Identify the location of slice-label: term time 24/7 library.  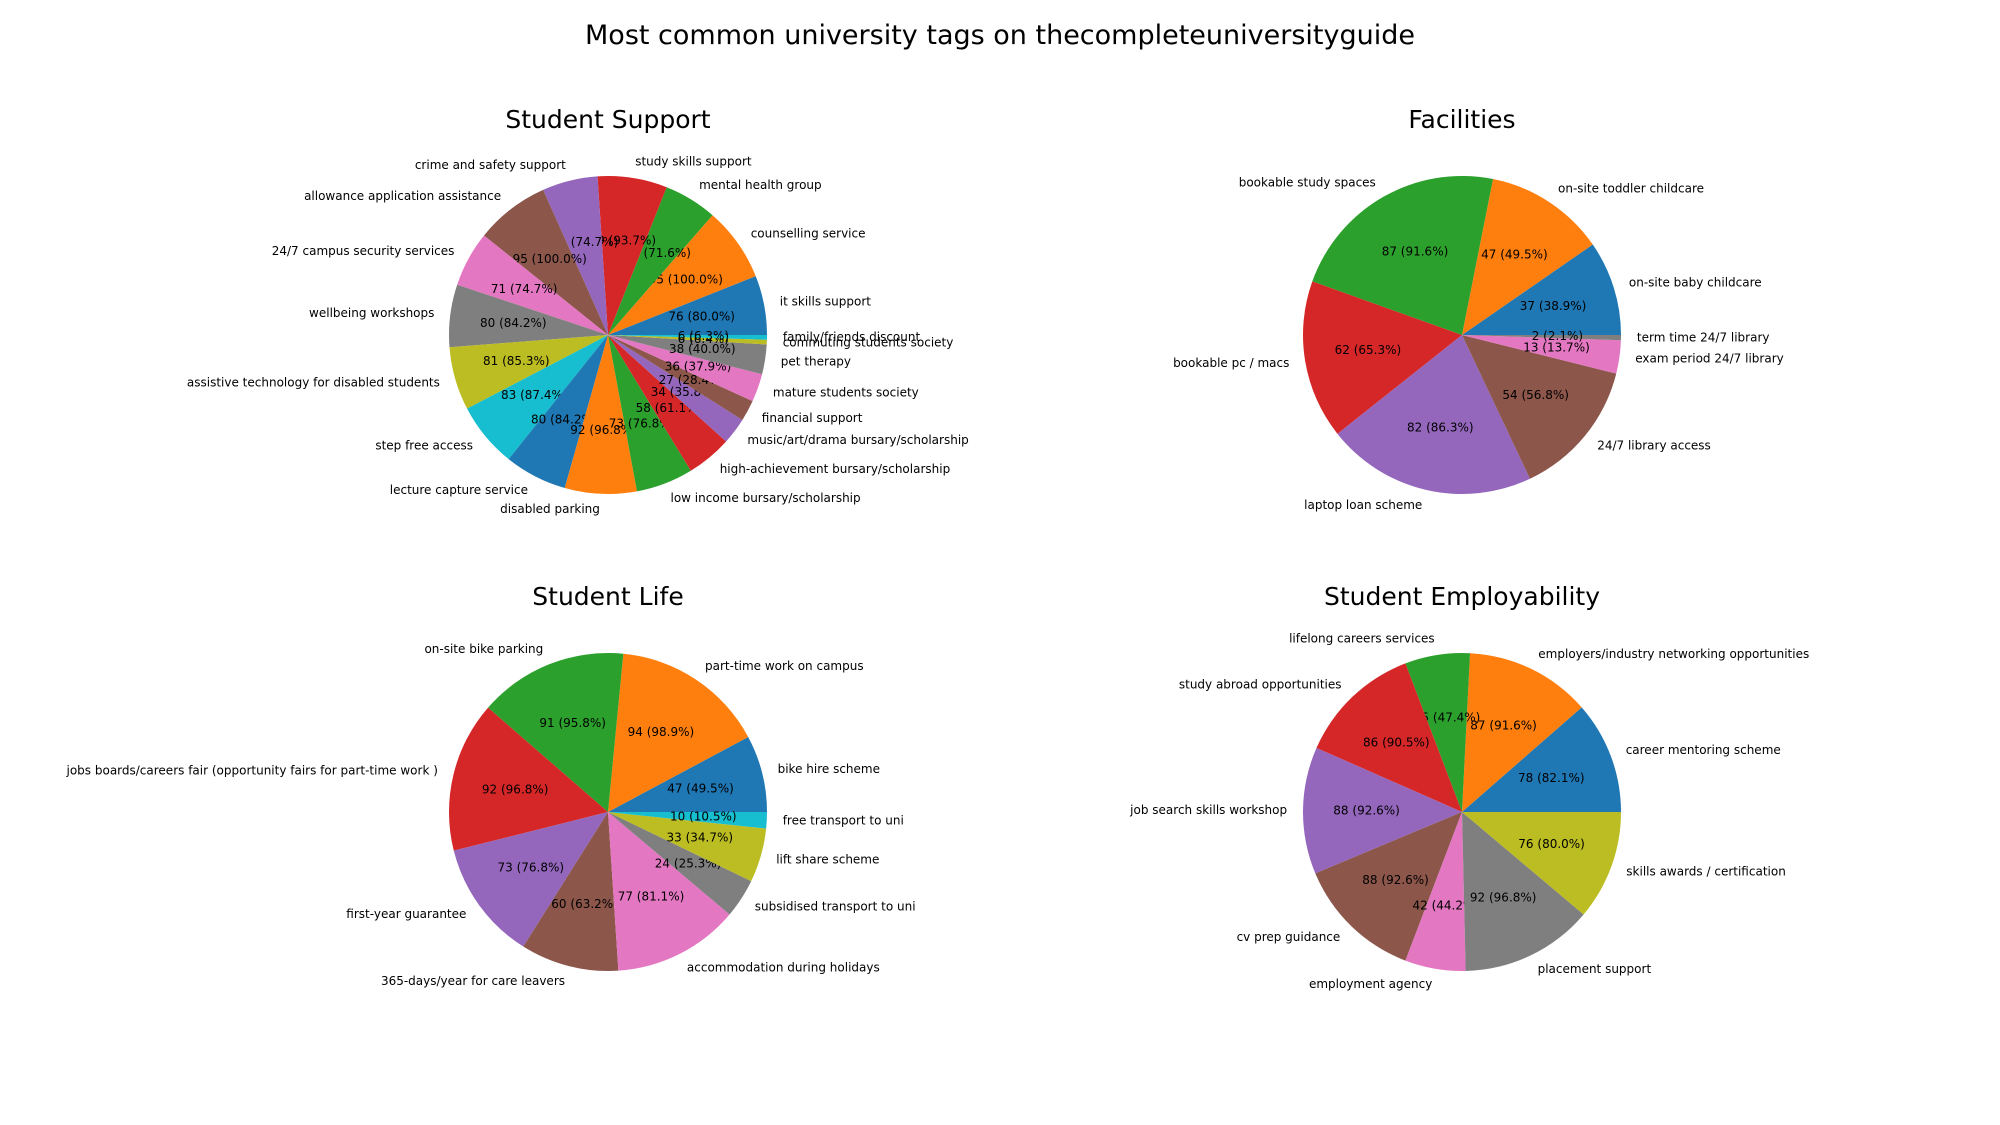
(1703, 337).